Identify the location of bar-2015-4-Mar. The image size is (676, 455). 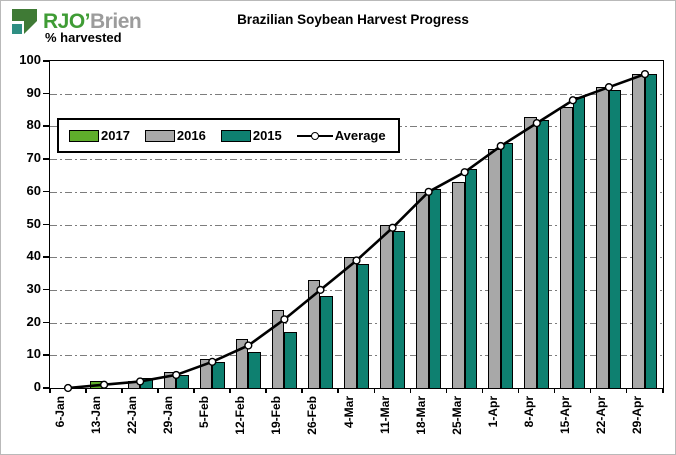
(362, 325).